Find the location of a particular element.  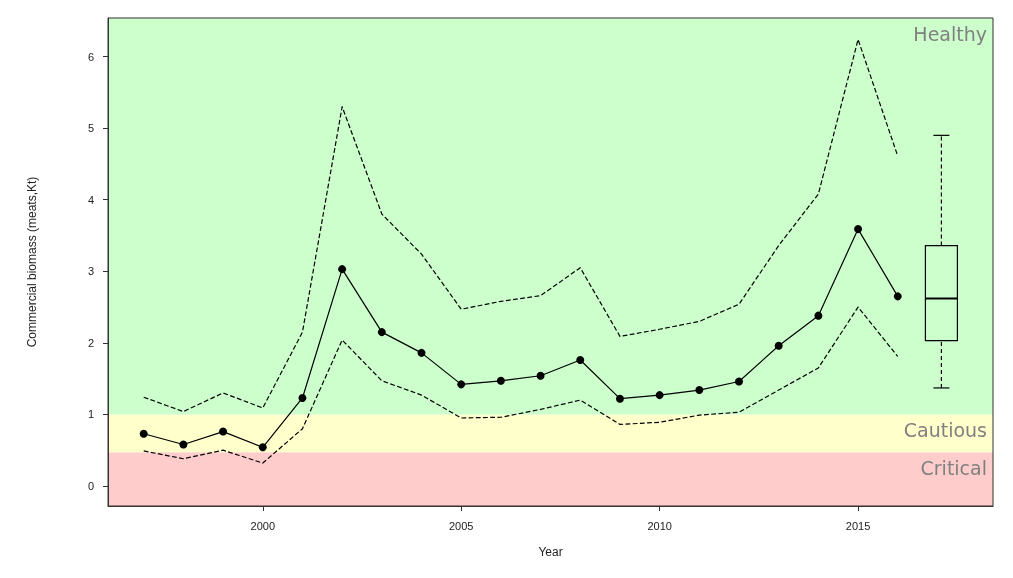

y-tick-label: 1 is located at coordinates (90, 414).